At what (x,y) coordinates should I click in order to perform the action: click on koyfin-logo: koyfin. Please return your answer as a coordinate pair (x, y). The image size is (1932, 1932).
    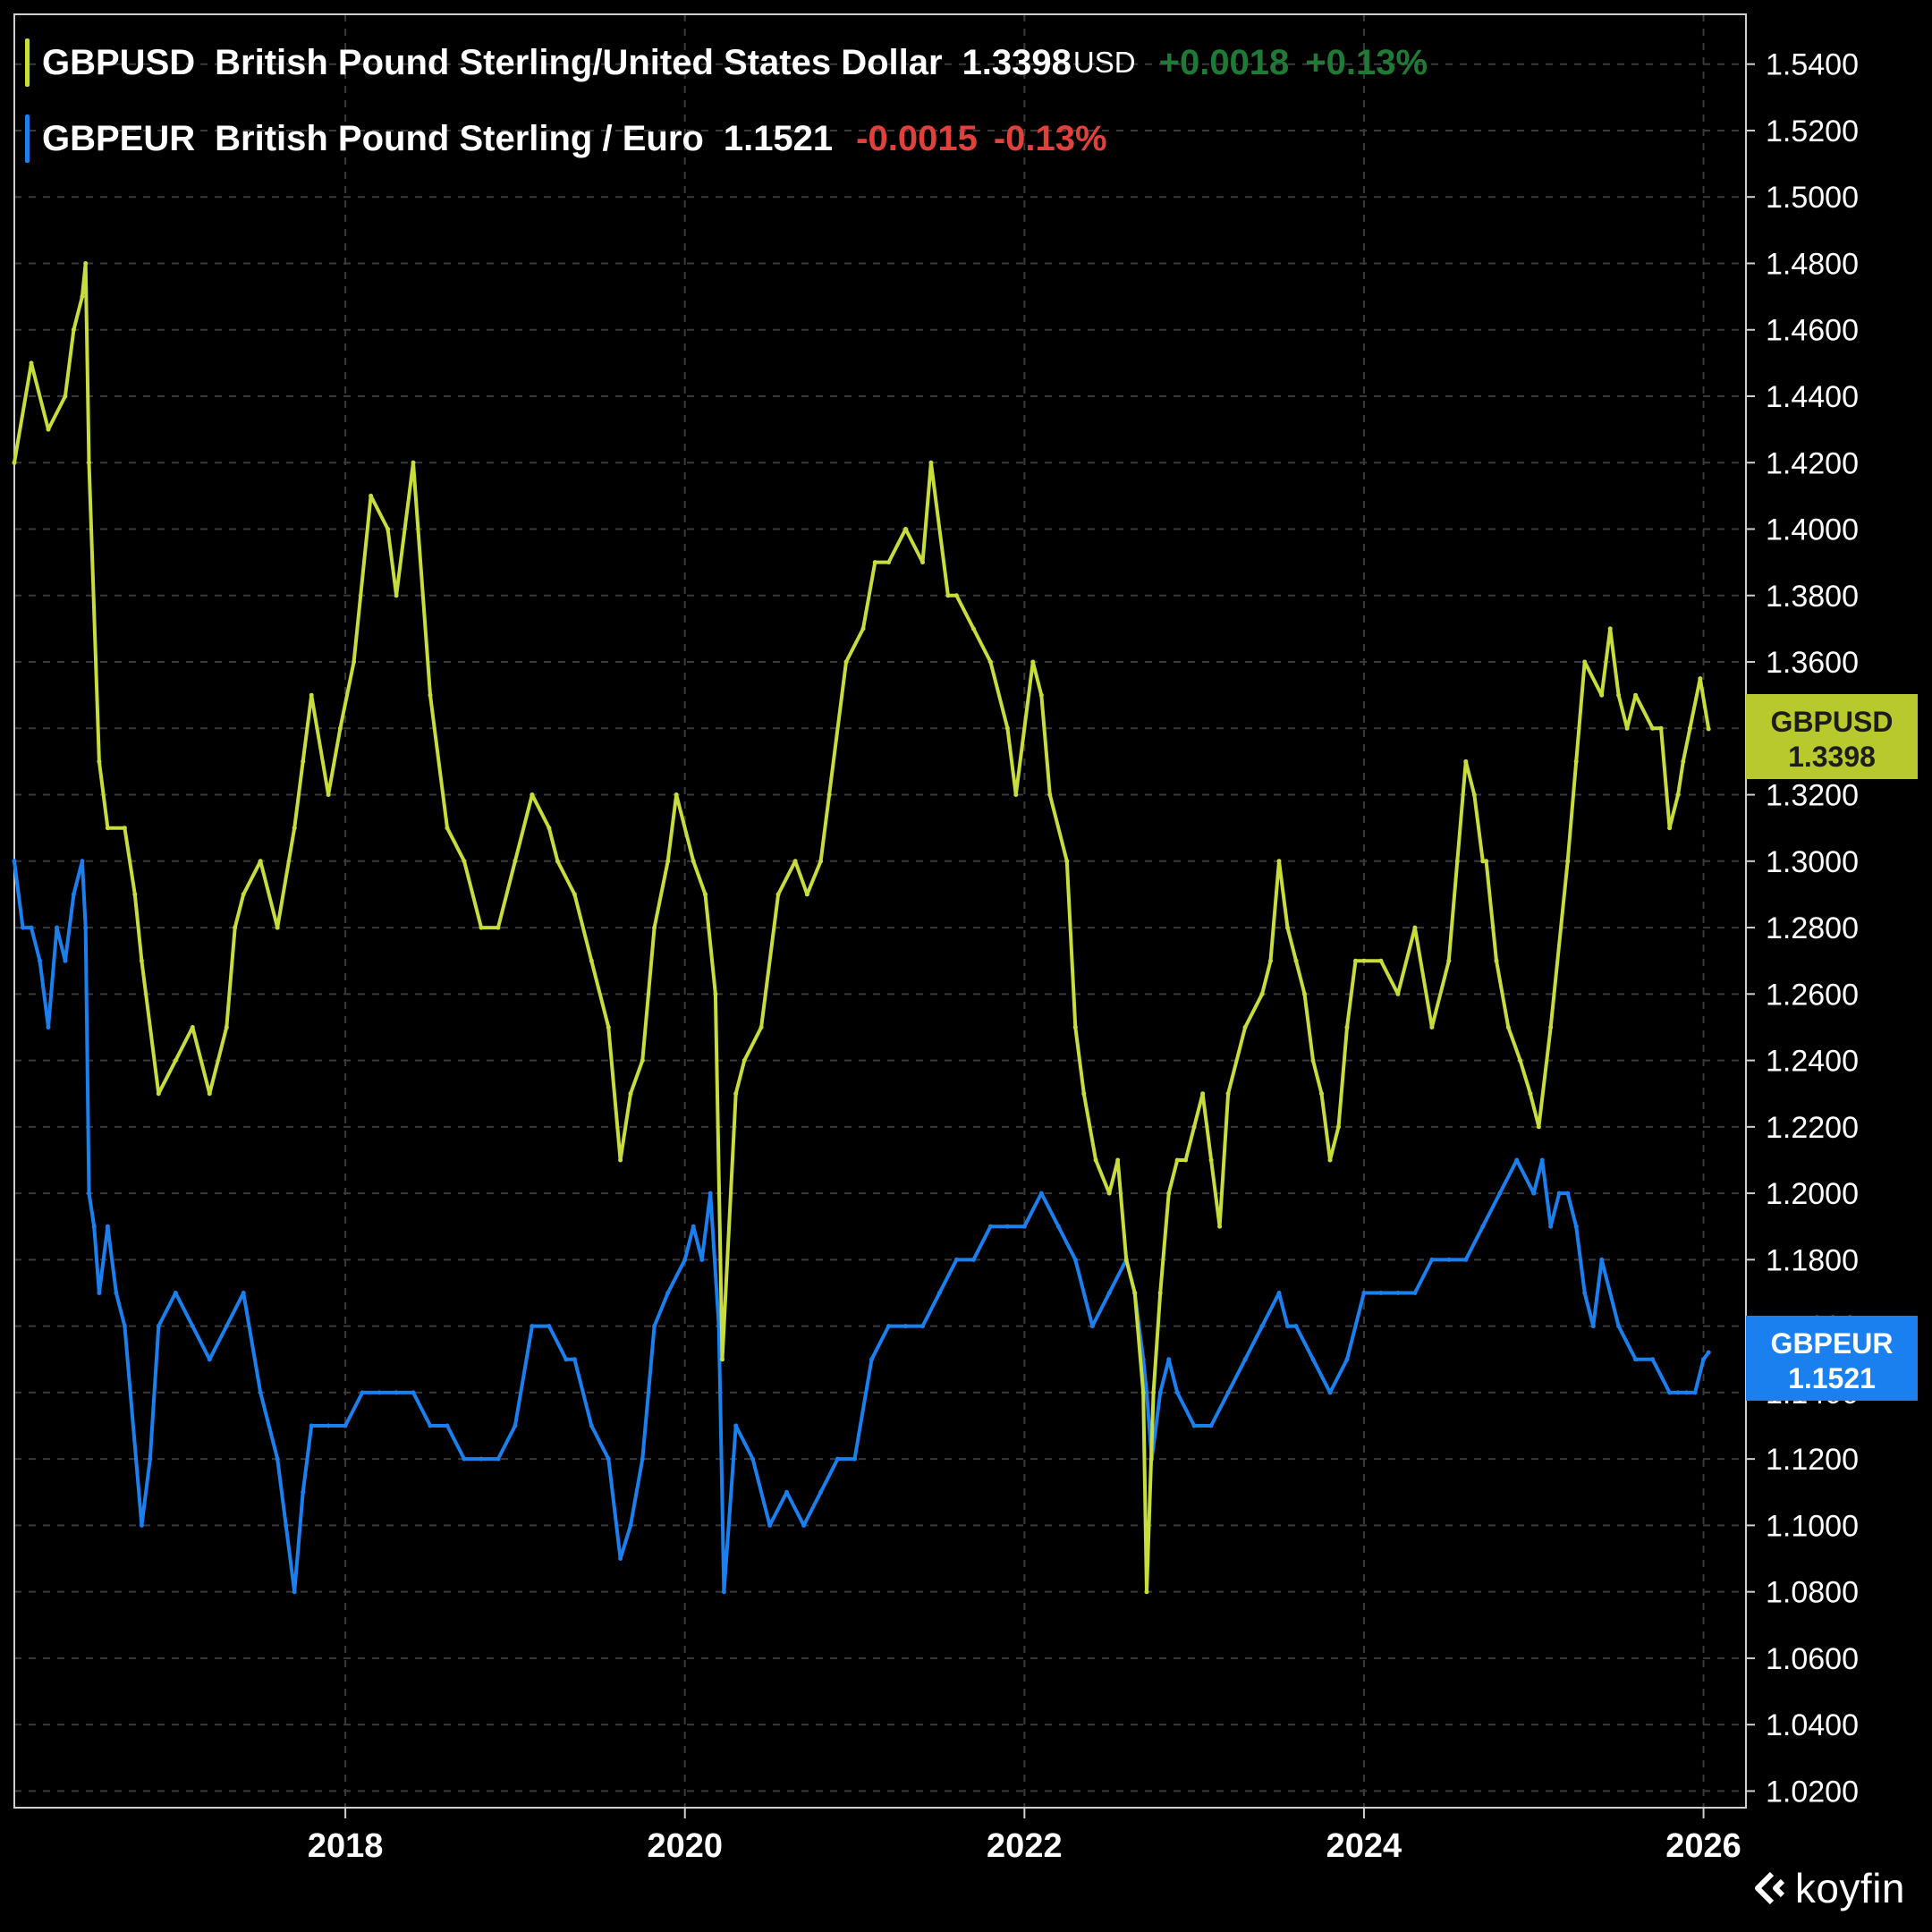
    Looking at the image, I should click on (1827, 1888).